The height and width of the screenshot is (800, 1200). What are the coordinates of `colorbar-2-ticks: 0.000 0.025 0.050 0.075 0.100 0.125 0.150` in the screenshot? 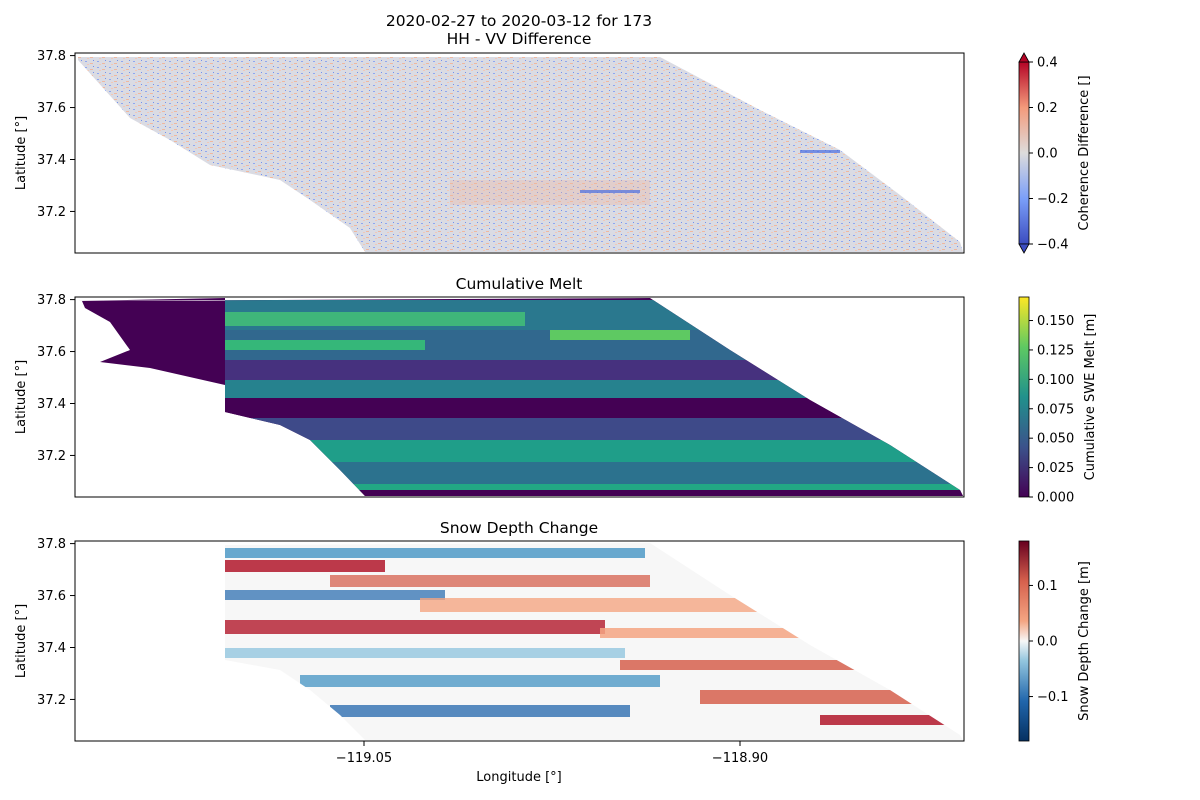 It's located at (1051, 410).